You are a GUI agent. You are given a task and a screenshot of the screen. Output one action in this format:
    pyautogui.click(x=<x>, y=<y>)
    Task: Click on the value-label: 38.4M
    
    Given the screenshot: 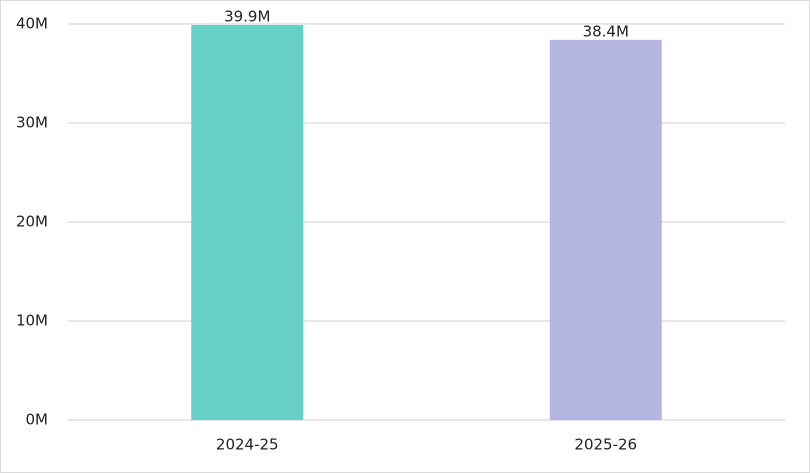 What is the action you would take?
    pyautogui.click(x=606, y=31)
    